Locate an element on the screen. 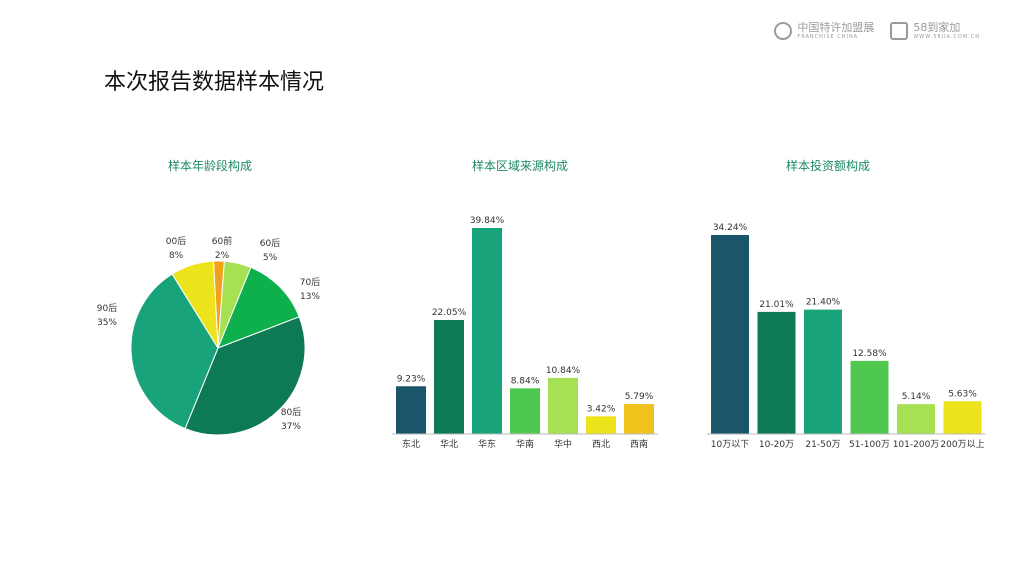 Image resolution: width=1024 pixels, height=576 pixels. 58jia-logo-sub: WWW.58JIA.COM.CN is located at coordinates (946, 37).